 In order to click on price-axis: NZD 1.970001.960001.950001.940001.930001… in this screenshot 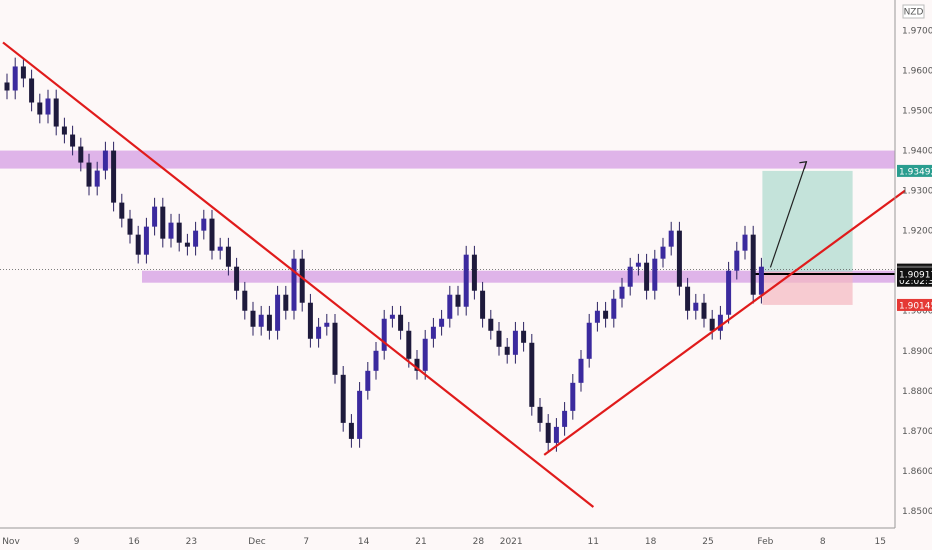, I will do `click(913, 264)`.